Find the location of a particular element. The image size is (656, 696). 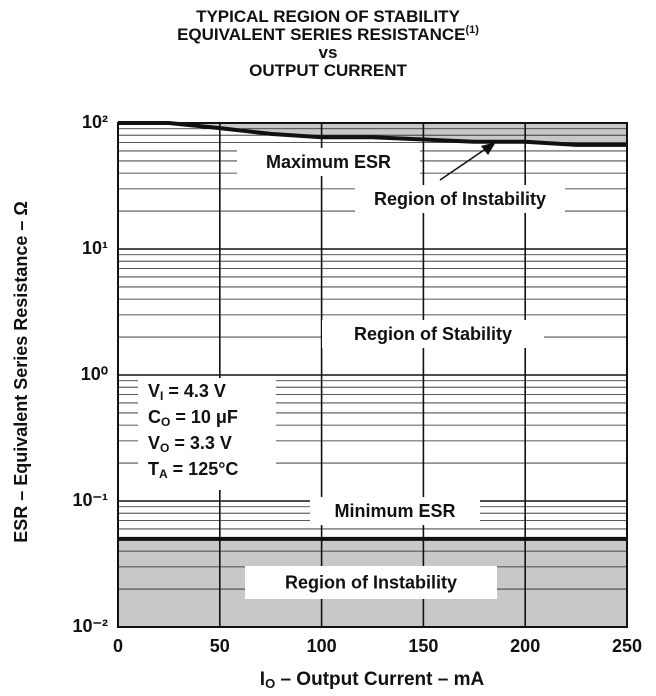

condition-text: = 125°C is located at coordinates (203, 469).